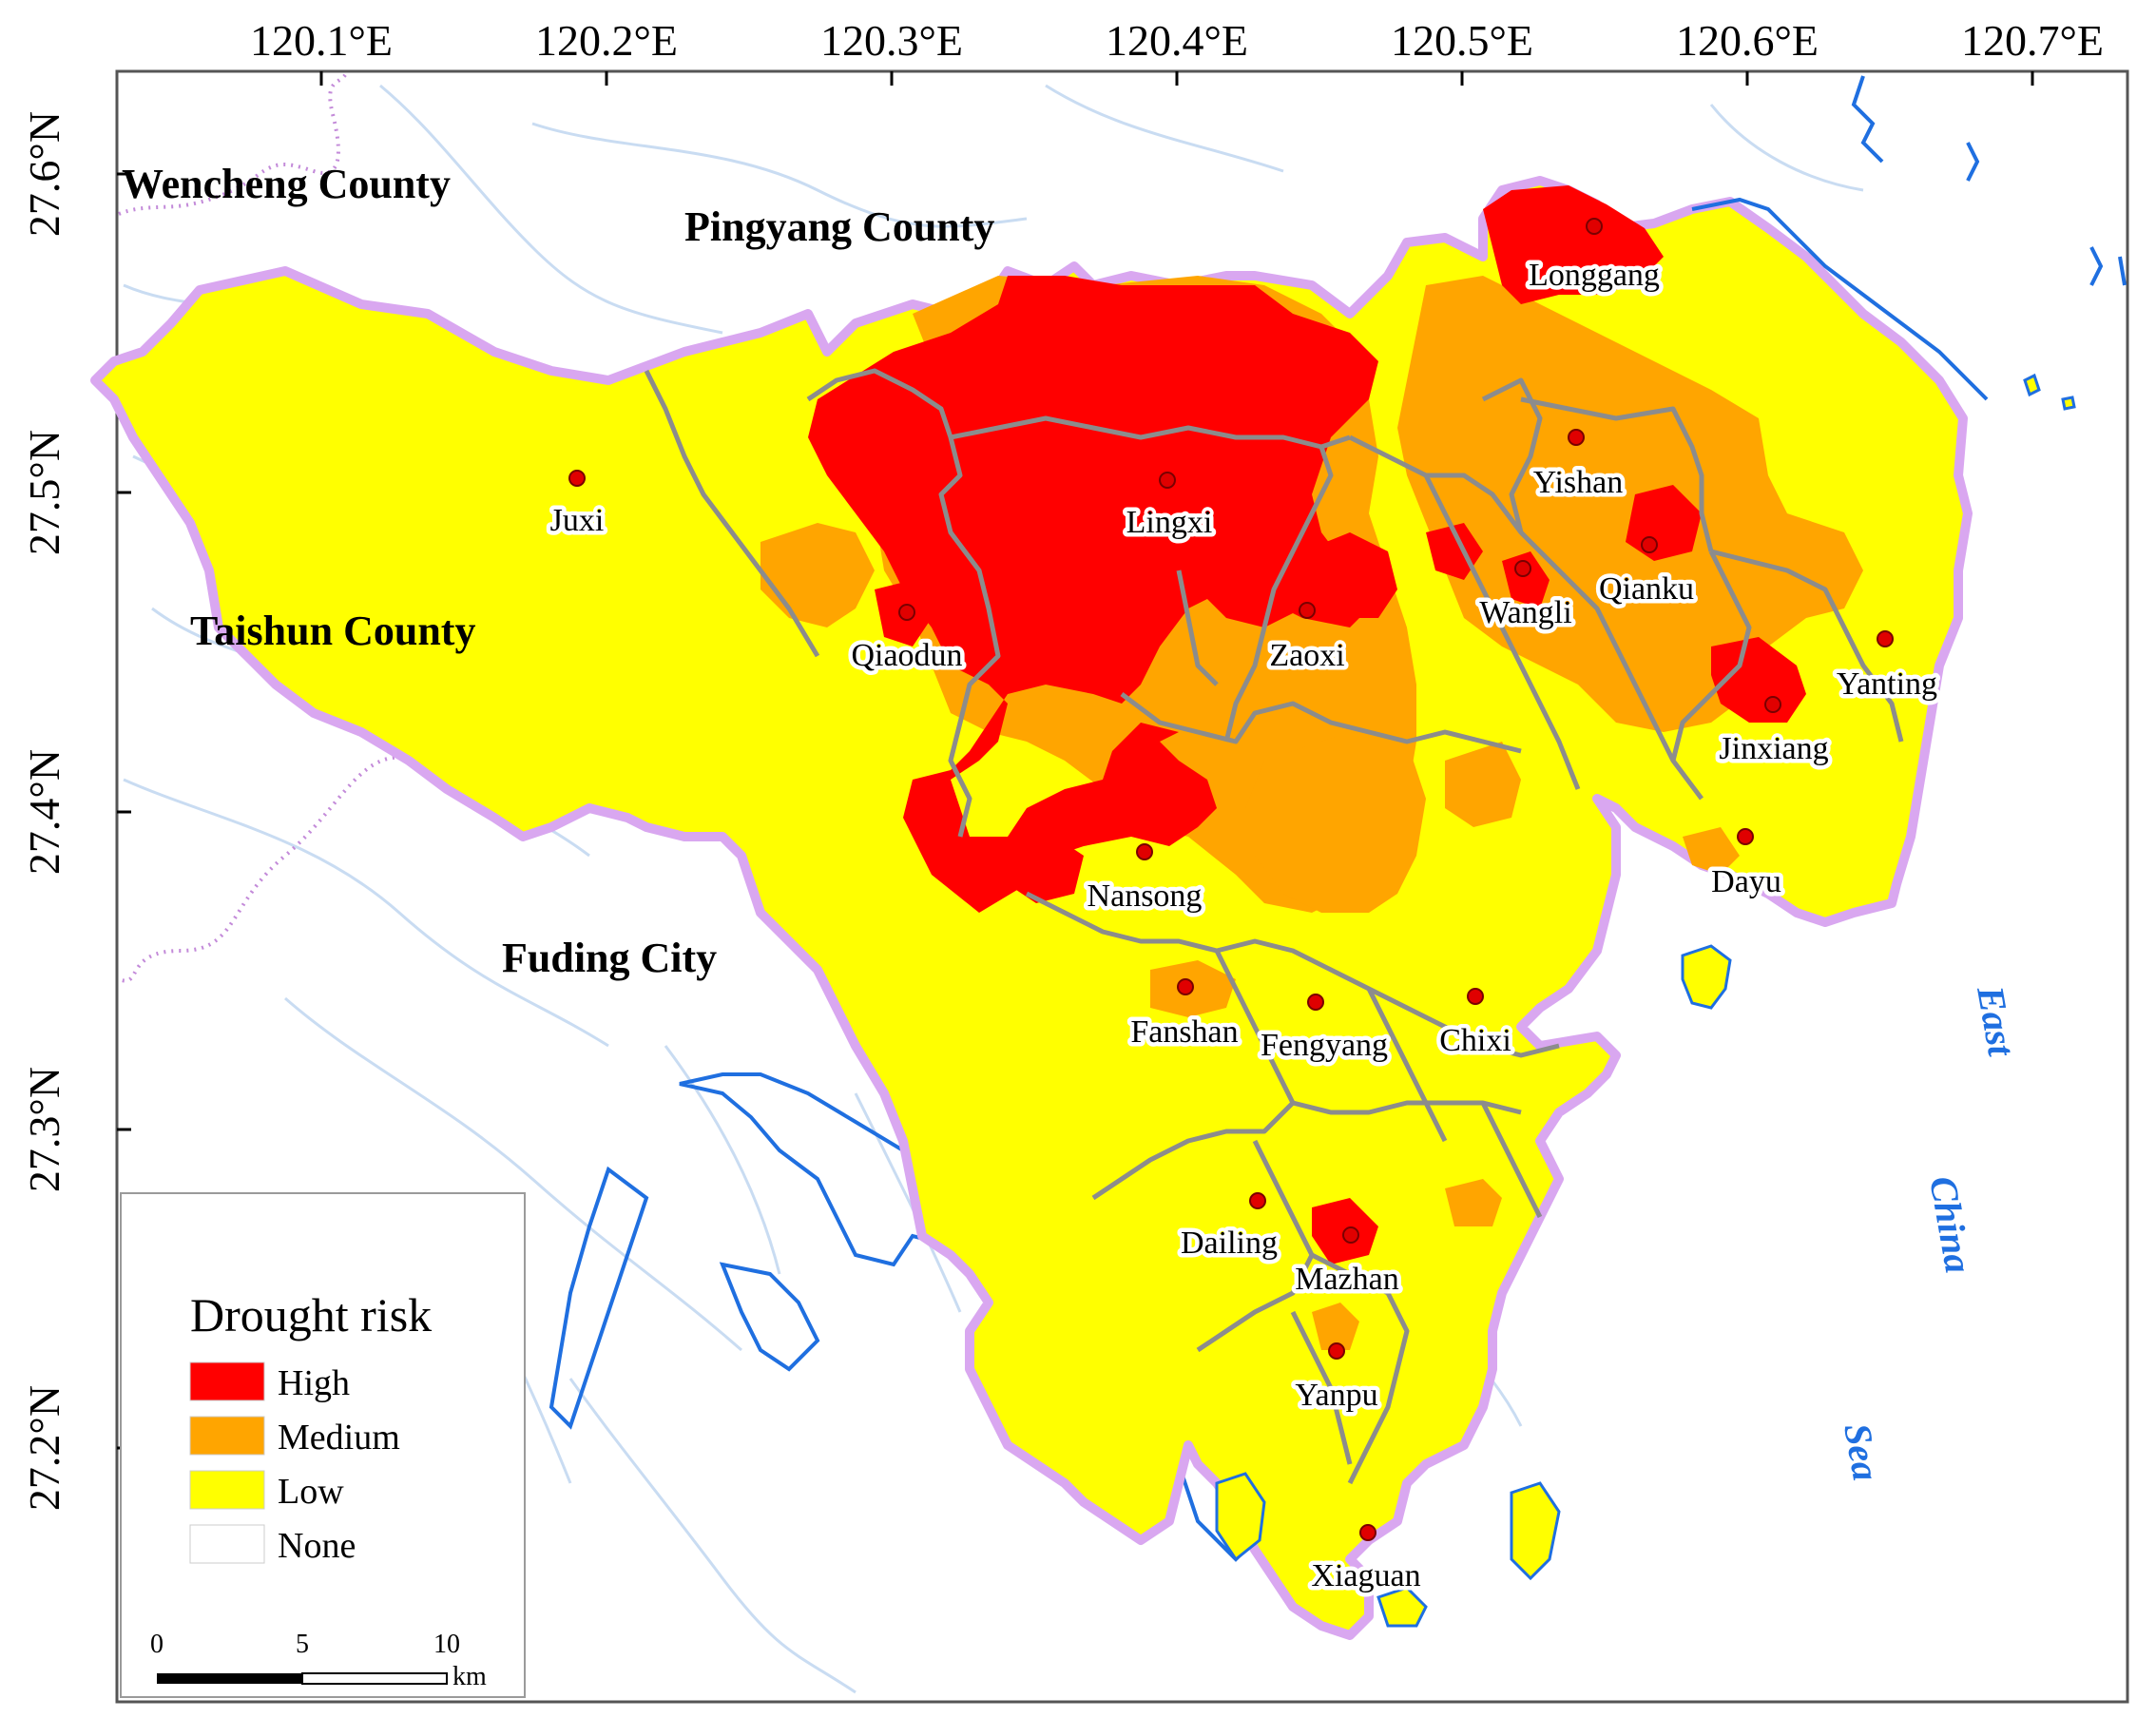  I want to click on town-label-halo-yanpu: Yanpu, so click(1336, 1395).